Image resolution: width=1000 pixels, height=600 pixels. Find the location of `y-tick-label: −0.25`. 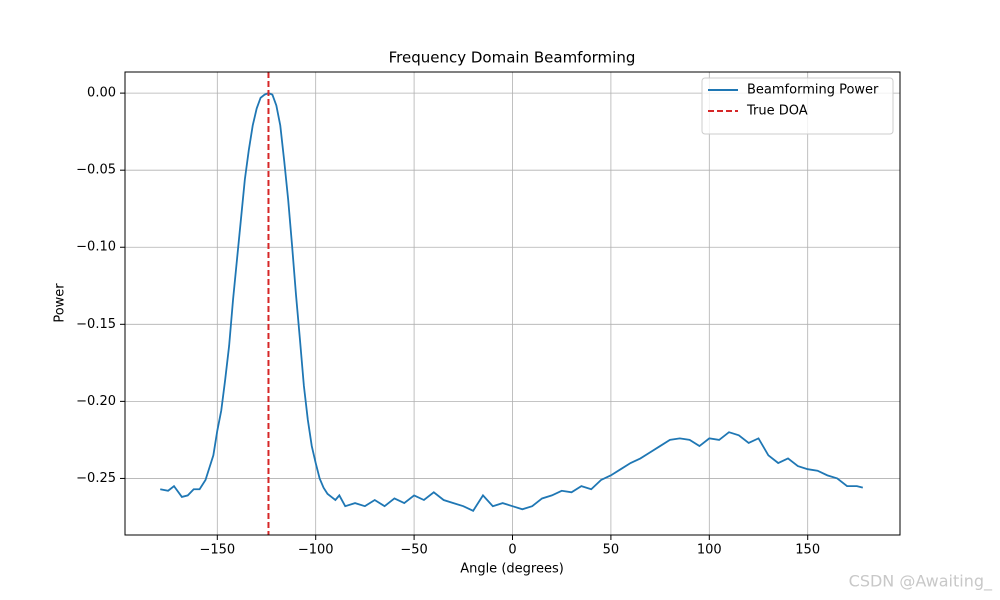

y-tick-label: −0.25 is located at coordinates (96, 478).